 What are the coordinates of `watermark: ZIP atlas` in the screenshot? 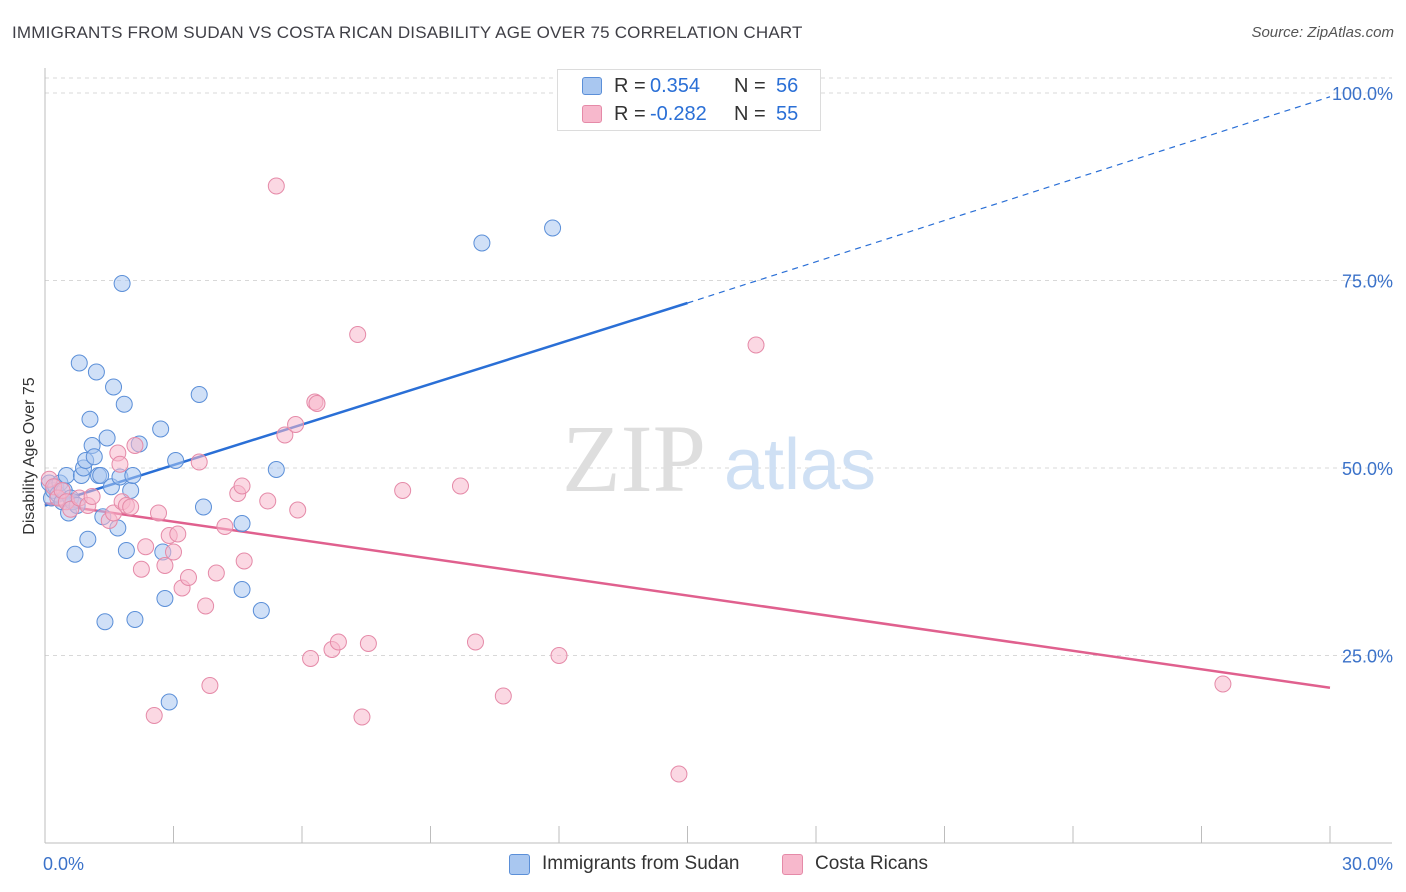 It's located at (719, 458).